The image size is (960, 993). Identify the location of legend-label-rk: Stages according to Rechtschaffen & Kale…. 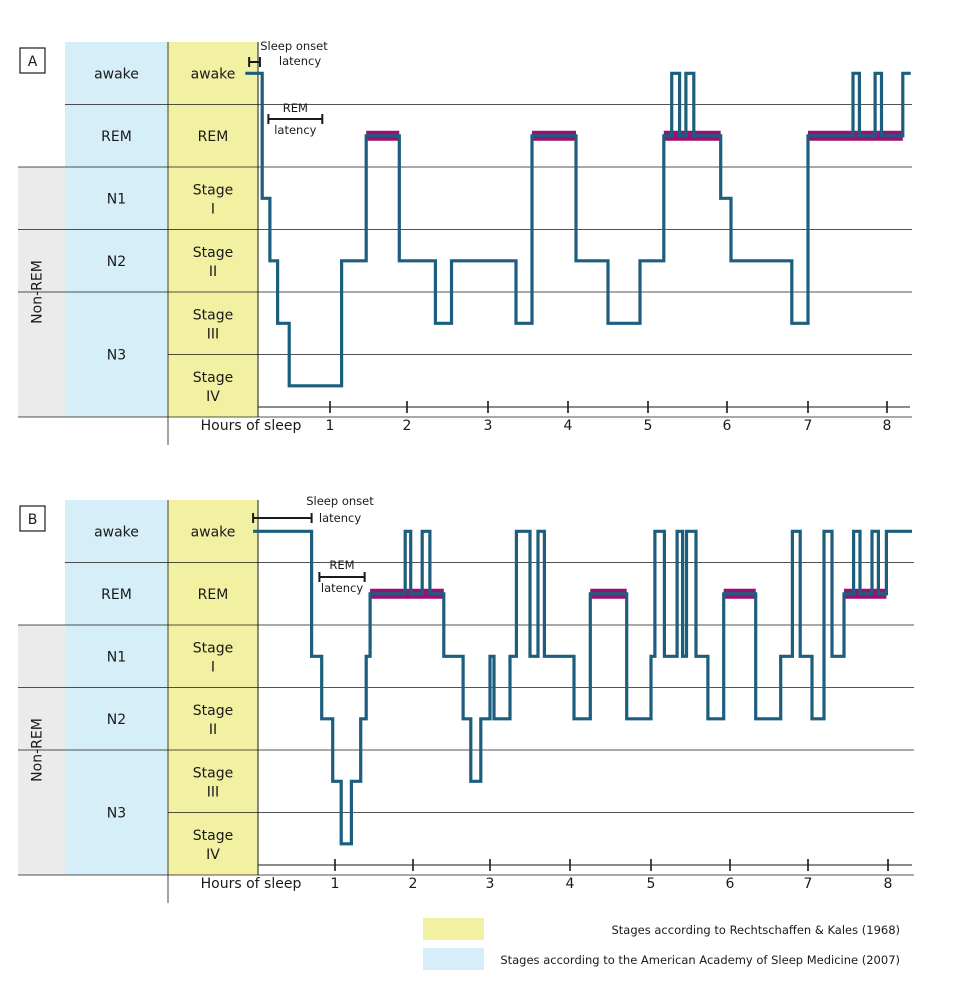
(756, 930).